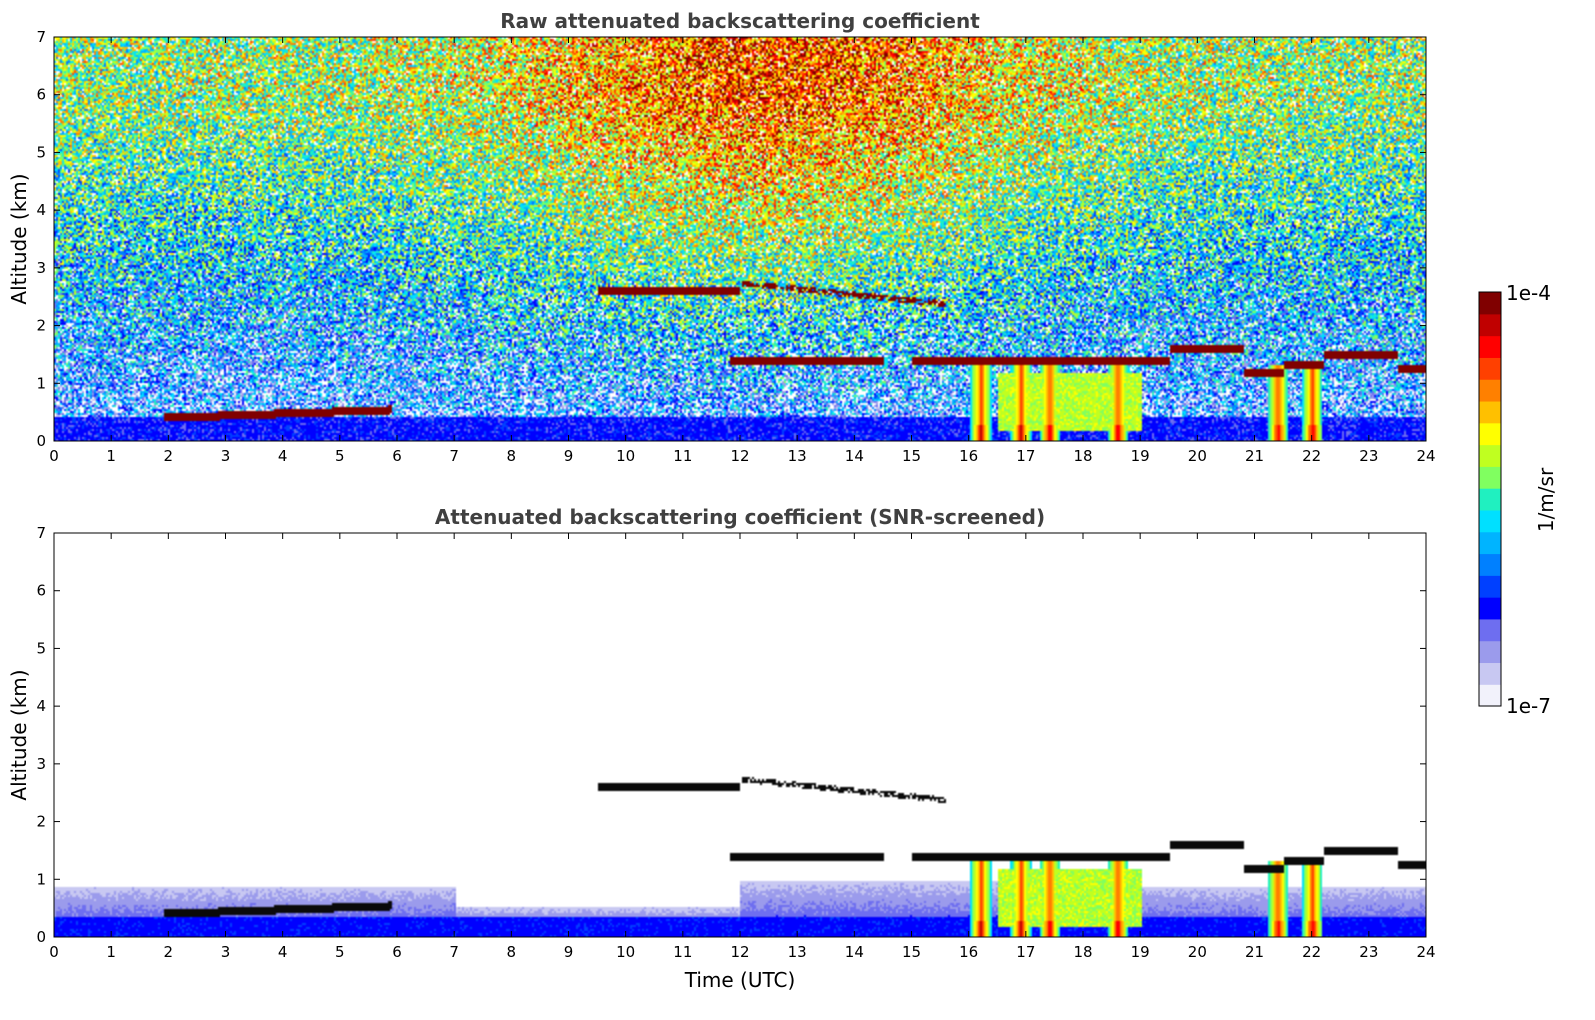 The height and width of the screenshot is (1020, 1595). What do you see at coordinates (740, 980) in the screenshot?
I see `x-axis-label: Time (UTC)` at bounding box center [740, 980].